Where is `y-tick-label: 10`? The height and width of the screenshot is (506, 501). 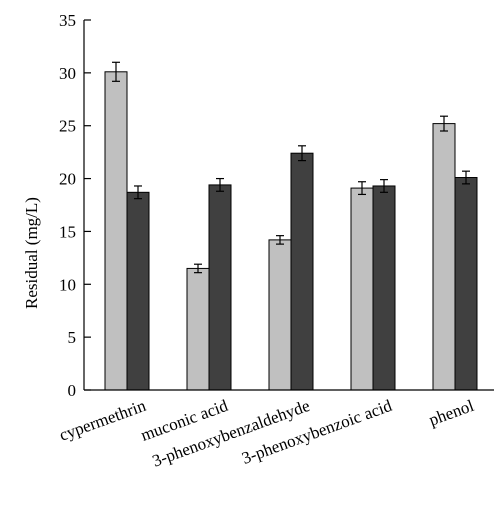 y-tick-label: 10 is located at coordinates (67, 284).